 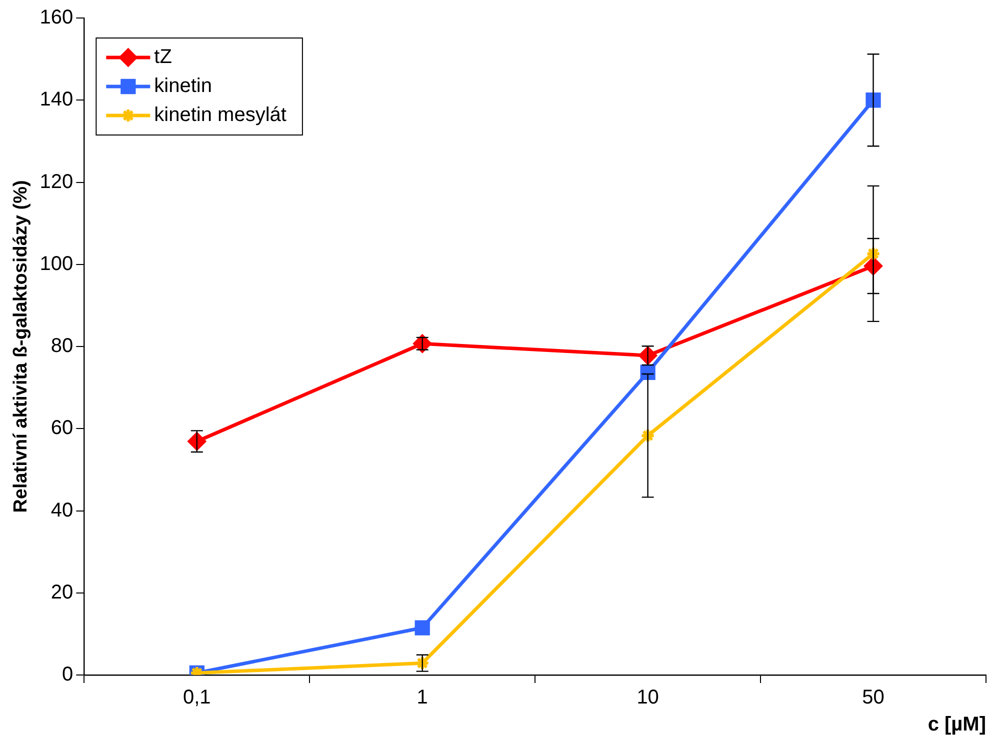 What do you see at coordinates (422, 697) in the screenshot?
I see `x-tick-label: 1` at bounding box center [422, 697].